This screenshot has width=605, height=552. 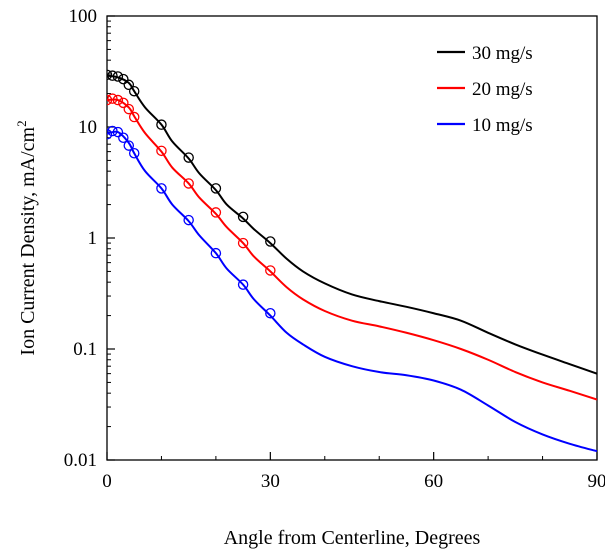 What do you see at coordinates (80, 460) in the screenshot?
I see `y-tick-label: 0.01` at bounding box center [80, 460].